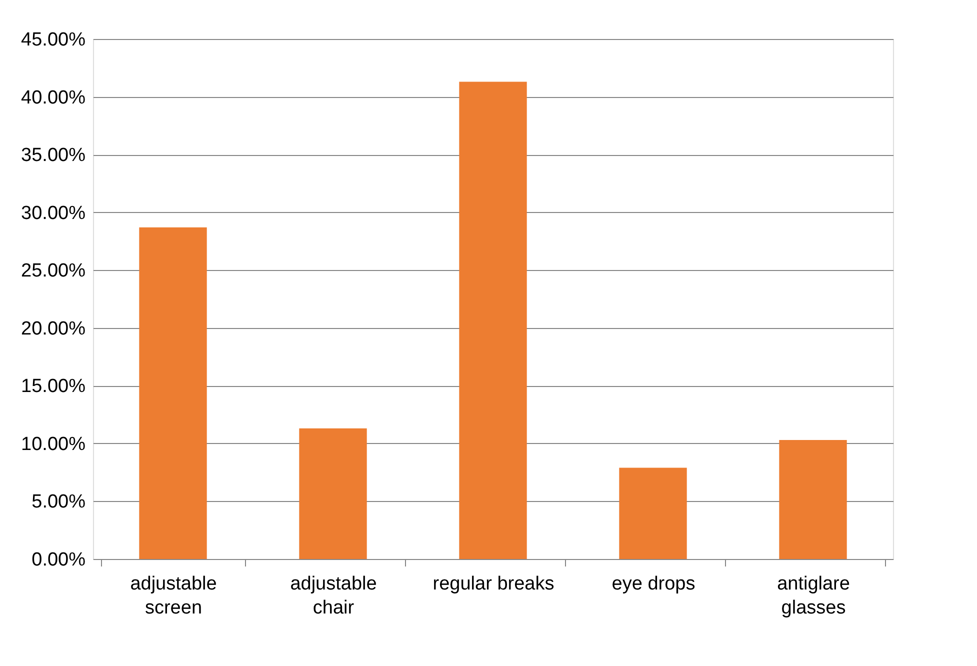  I want to click on y-tick-label: 45.00%, so click(53, 40).